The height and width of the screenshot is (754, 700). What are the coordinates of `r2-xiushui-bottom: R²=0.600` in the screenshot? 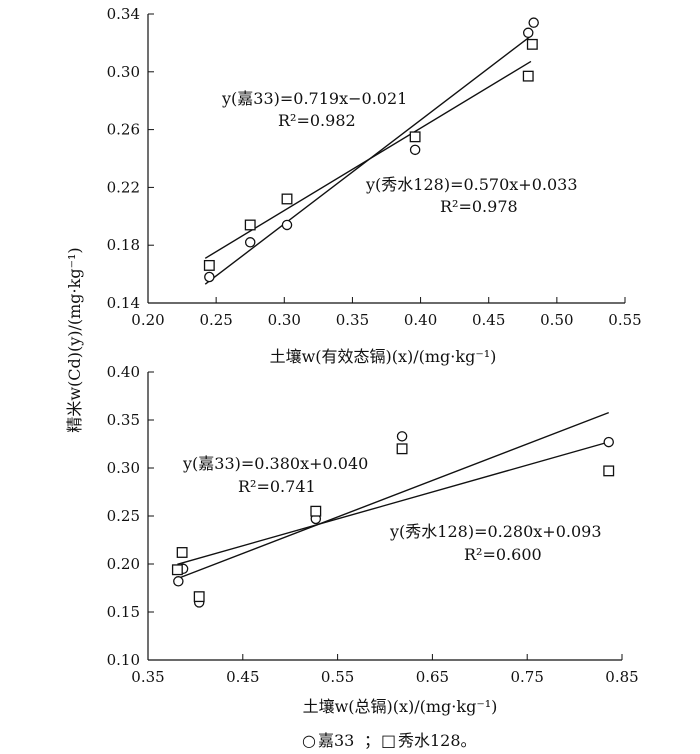 It's located at (503, 554).